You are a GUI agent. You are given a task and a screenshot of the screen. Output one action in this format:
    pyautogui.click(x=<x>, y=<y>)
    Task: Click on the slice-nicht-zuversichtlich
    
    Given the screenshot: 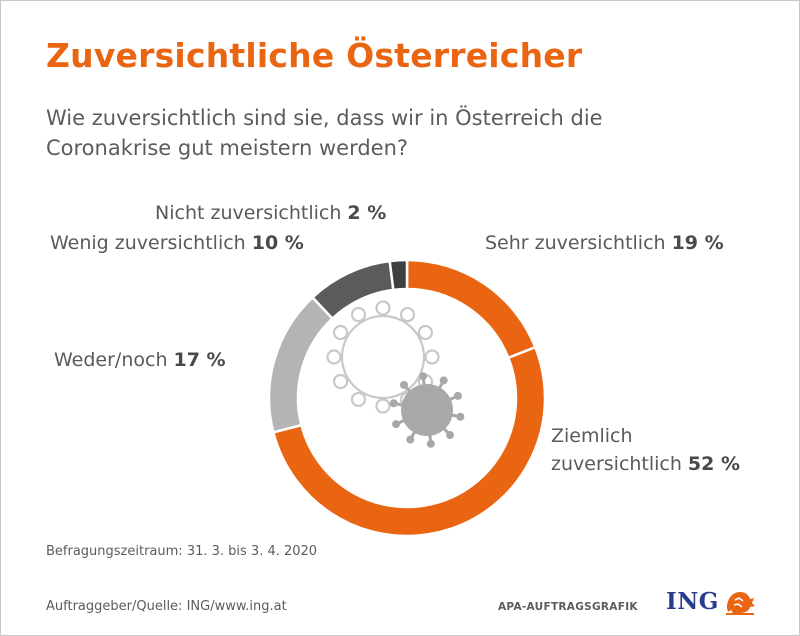 What is the action you would take?
    pyautogui.click(x=398, y=275)
    